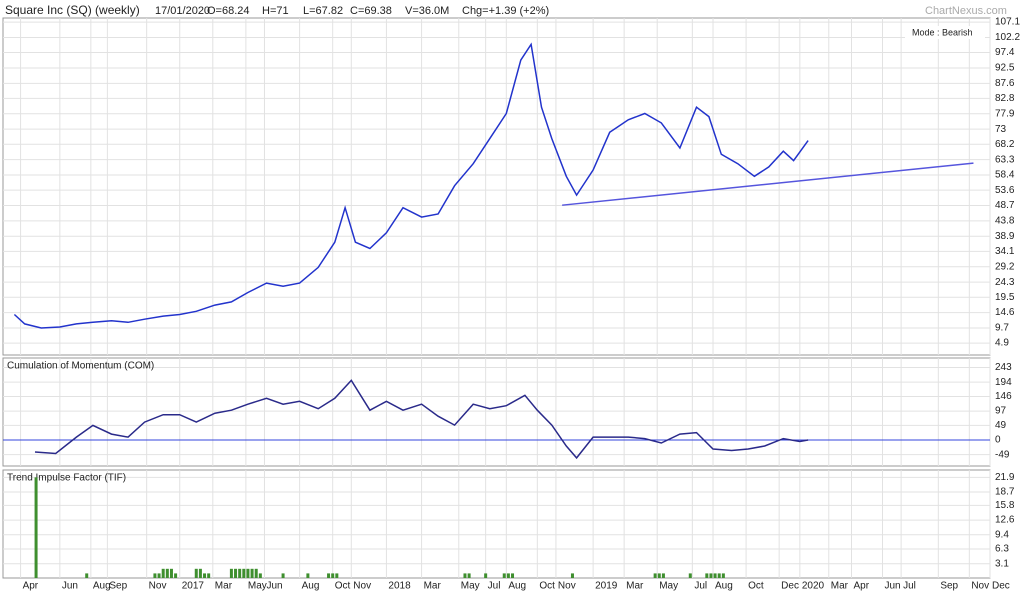 The image size is (1024, 592). What do you see at coordinates (1003, 396) in the screenshot?
I see `y-tick-label: 146` at bounding box center [1003, 396].